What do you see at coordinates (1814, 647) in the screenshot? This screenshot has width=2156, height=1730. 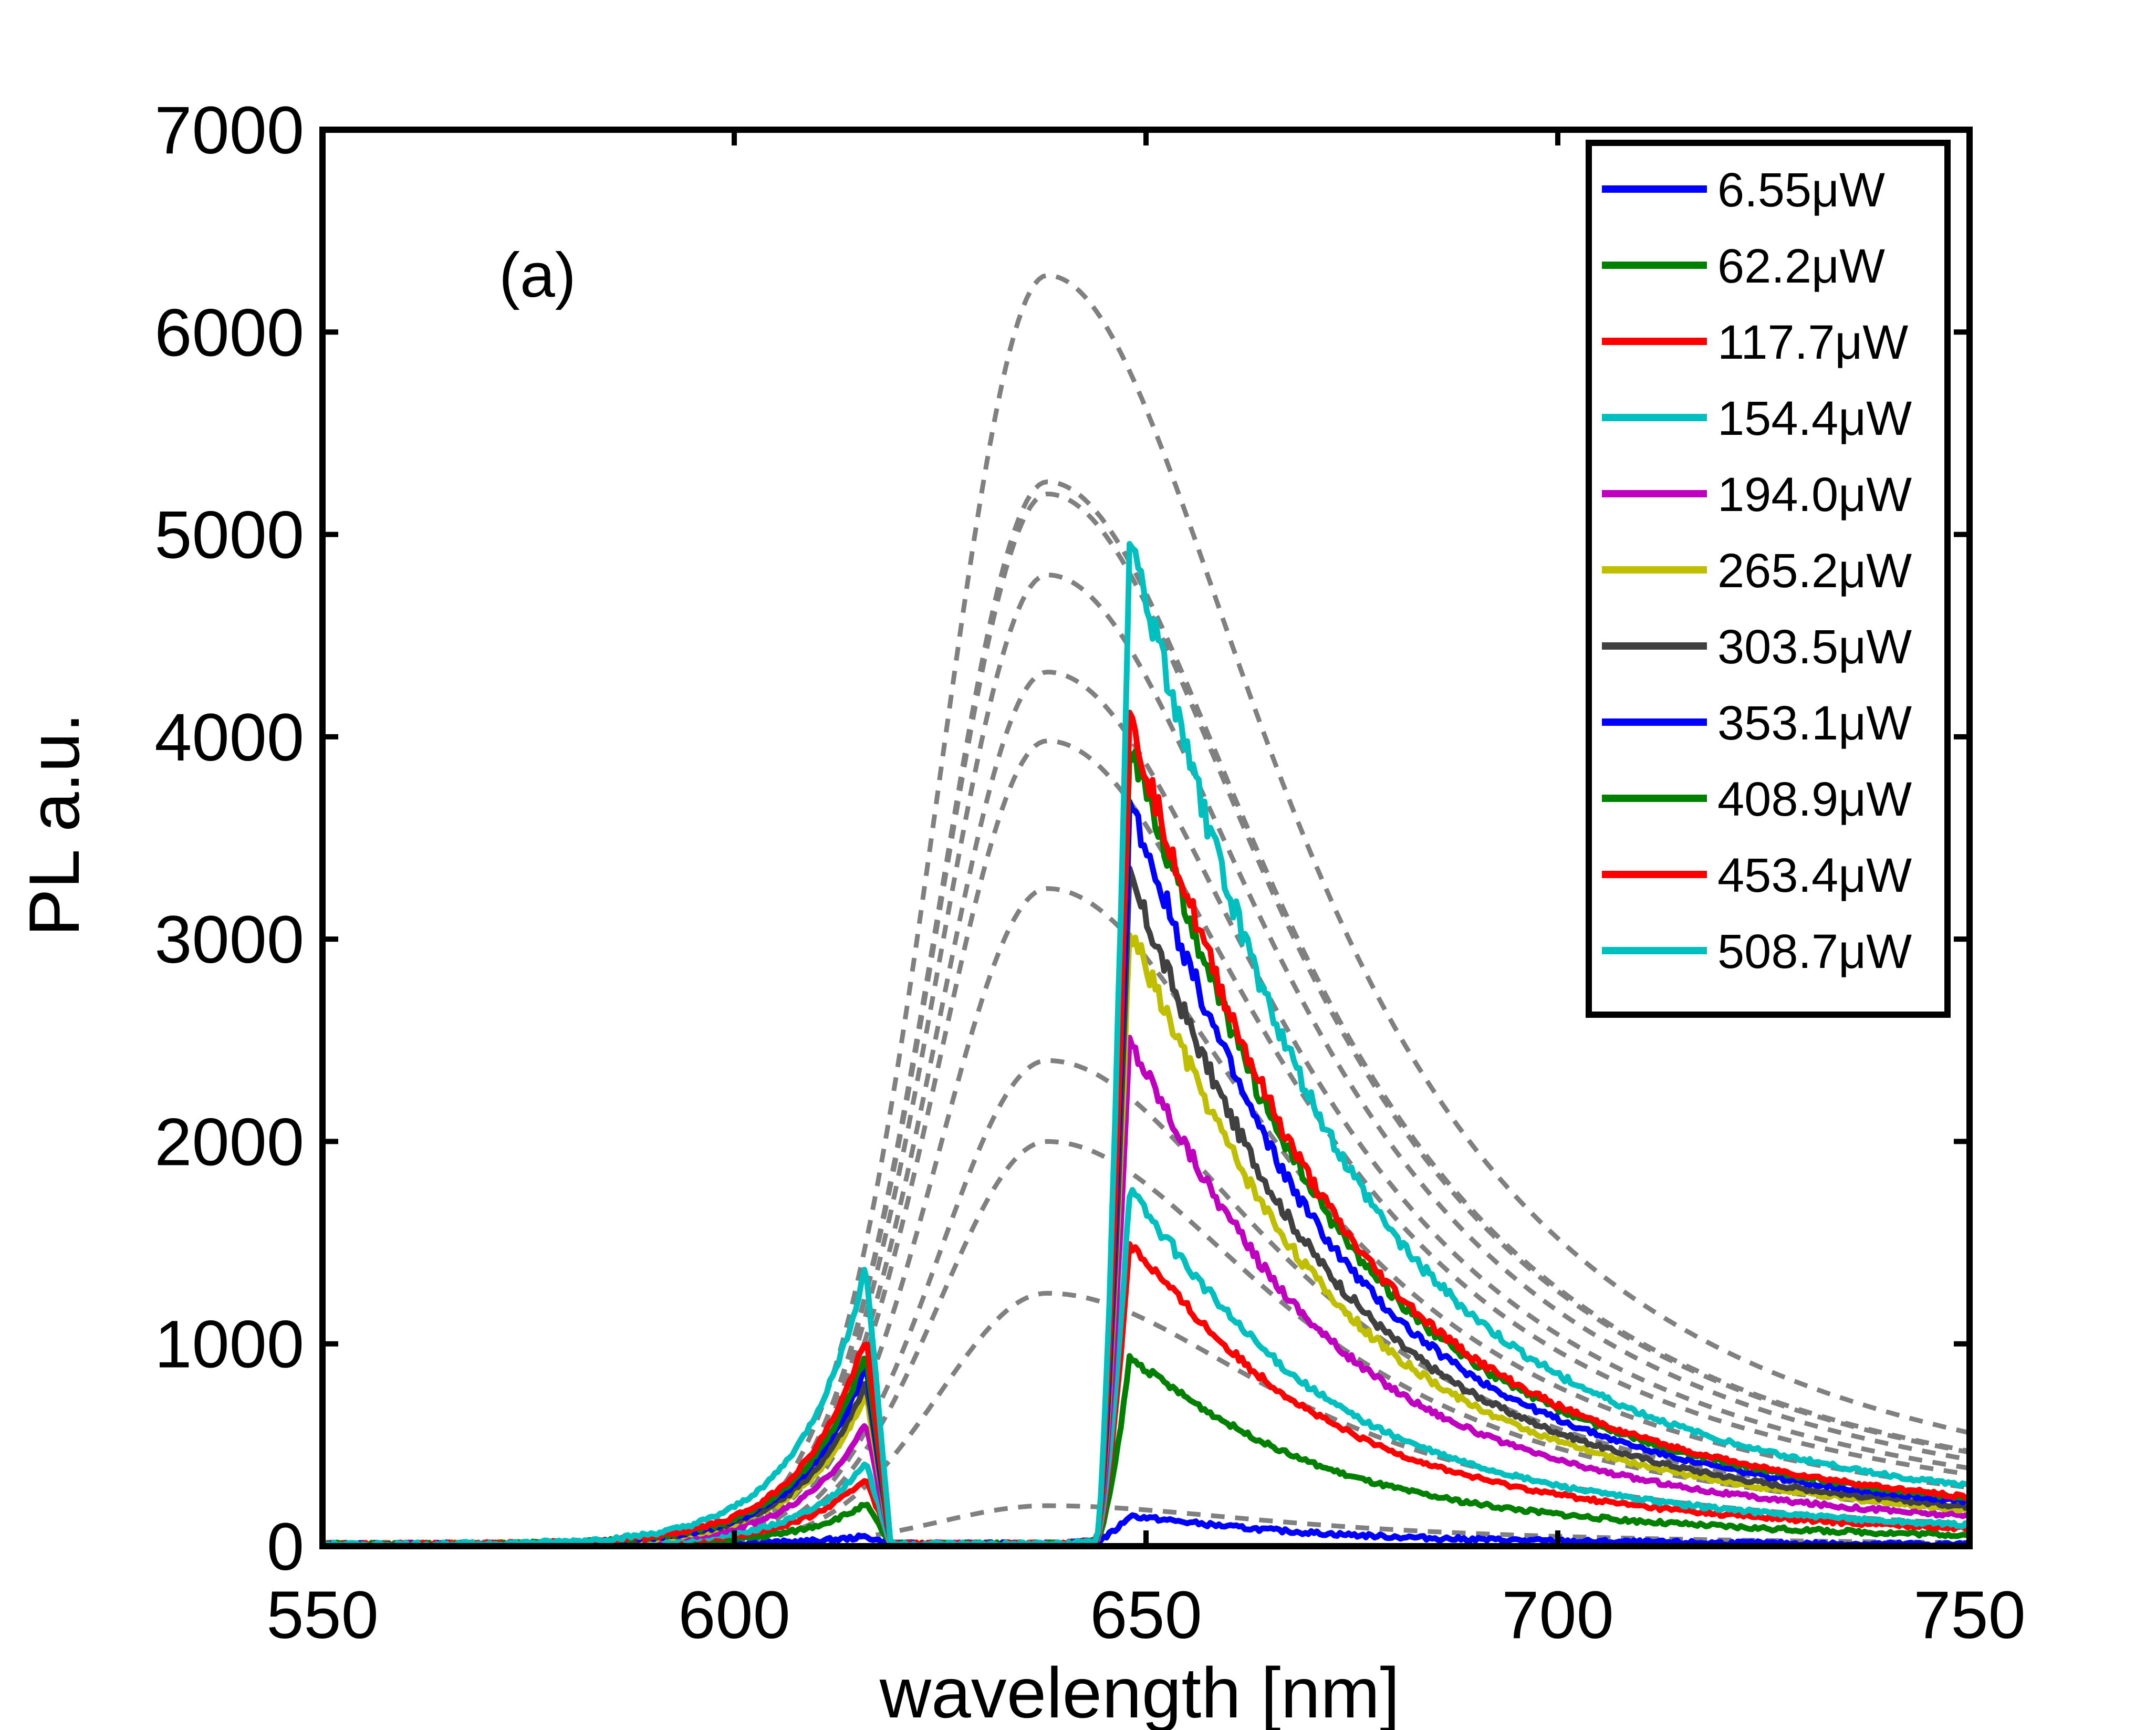 I see `legend-label: 303.5μW` at bounding box center [1814, 647].